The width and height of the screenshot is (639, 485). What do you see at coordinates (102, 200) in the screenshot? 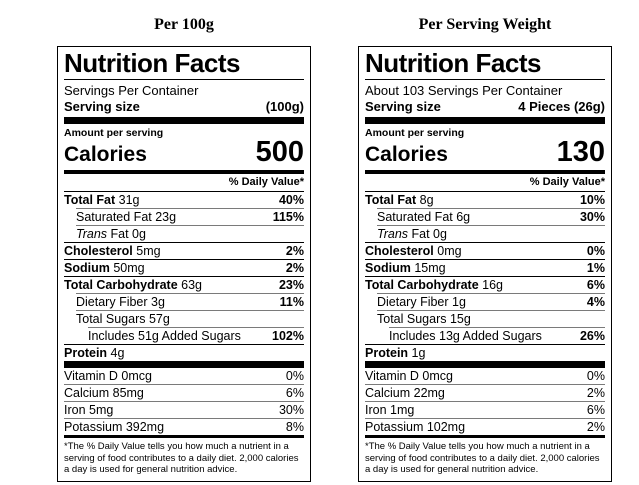
I see `nutrient-name: Total Fat 31g` at bounding box center [102, 200].